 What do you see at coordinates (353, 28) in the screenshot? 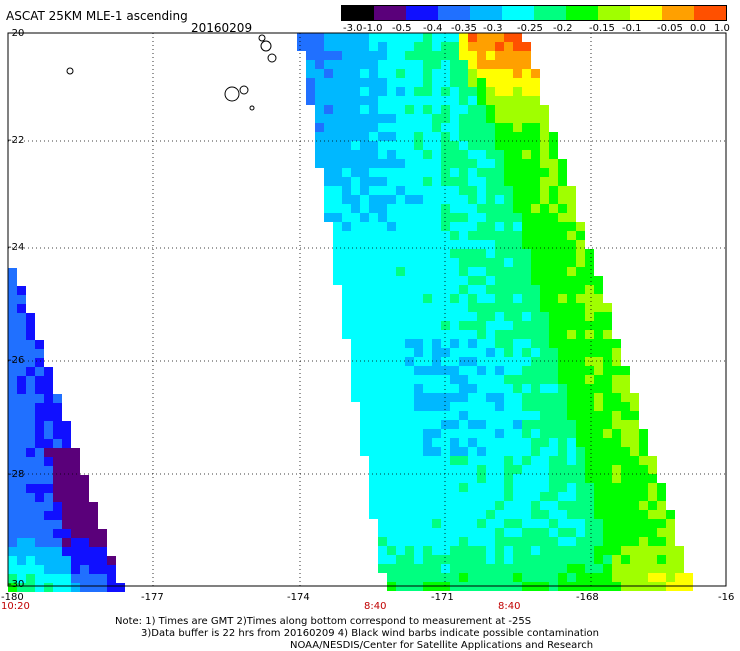
I see `colorbar-label: -3.0` at bounding box center [353, 28].